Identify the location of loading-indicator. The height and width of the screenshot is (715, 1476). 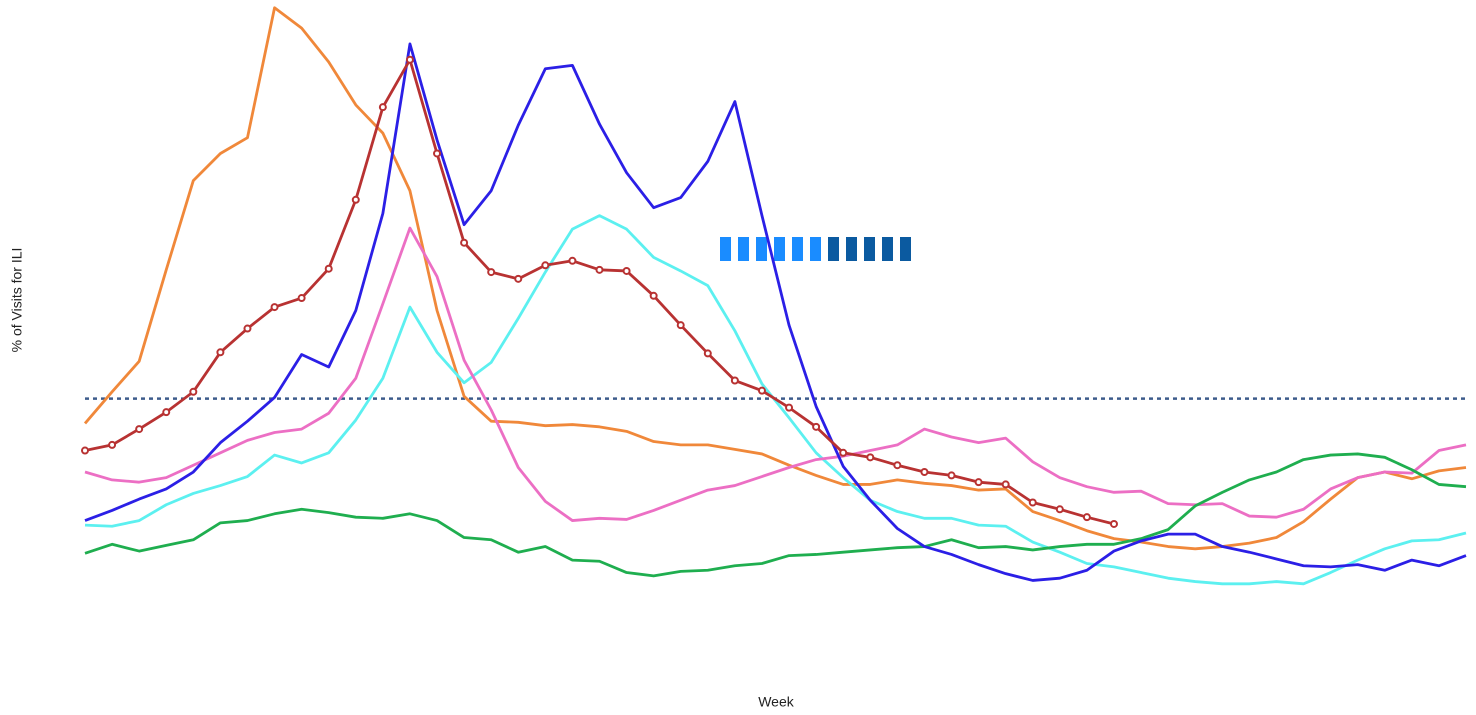
(815, 249).